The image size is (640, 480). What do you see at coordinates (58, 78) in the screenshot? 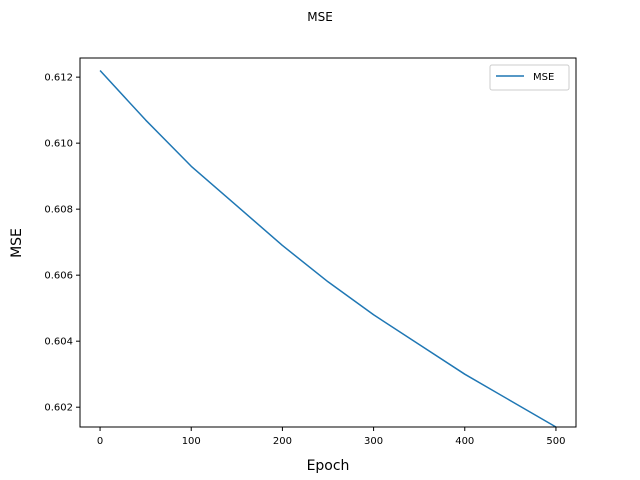
I see `y-tick-label: 0.612` at bounding box center [58, 78].